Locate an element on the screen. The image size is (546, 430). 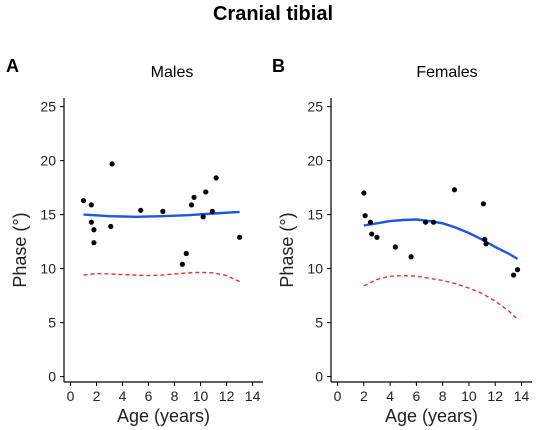
panel-a-x-tick-label: 2 is located at coordinates (97, 396).